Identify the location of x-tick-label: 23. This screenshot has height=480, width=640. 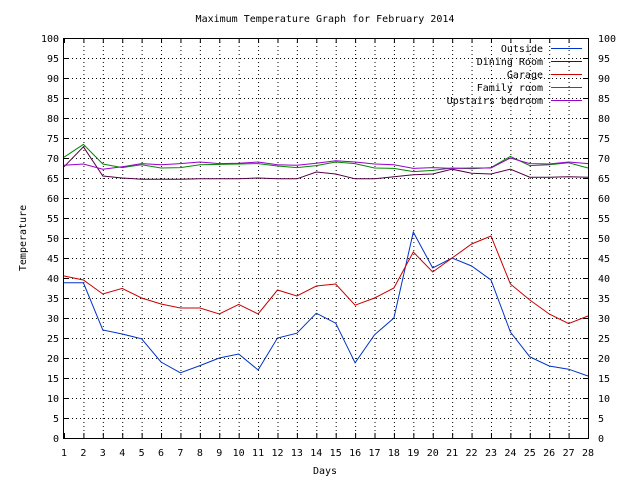
(491, 453).